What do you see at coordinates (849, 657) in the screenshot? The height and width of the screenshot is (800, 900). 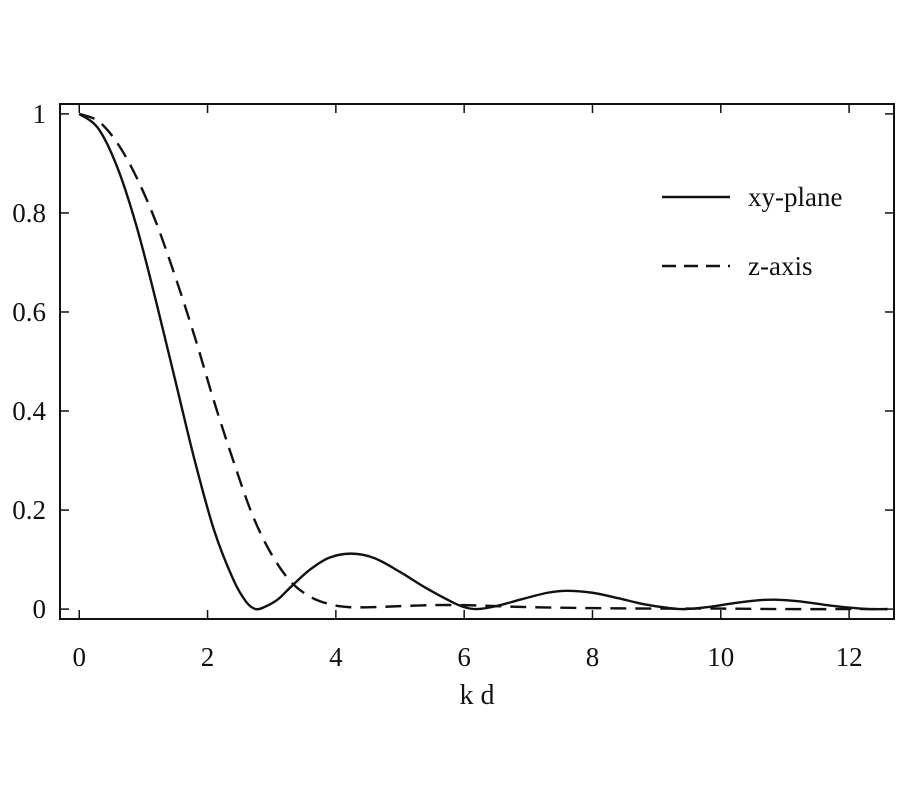 I see `x-tick-label: 12` at bounding box center [849, 657].